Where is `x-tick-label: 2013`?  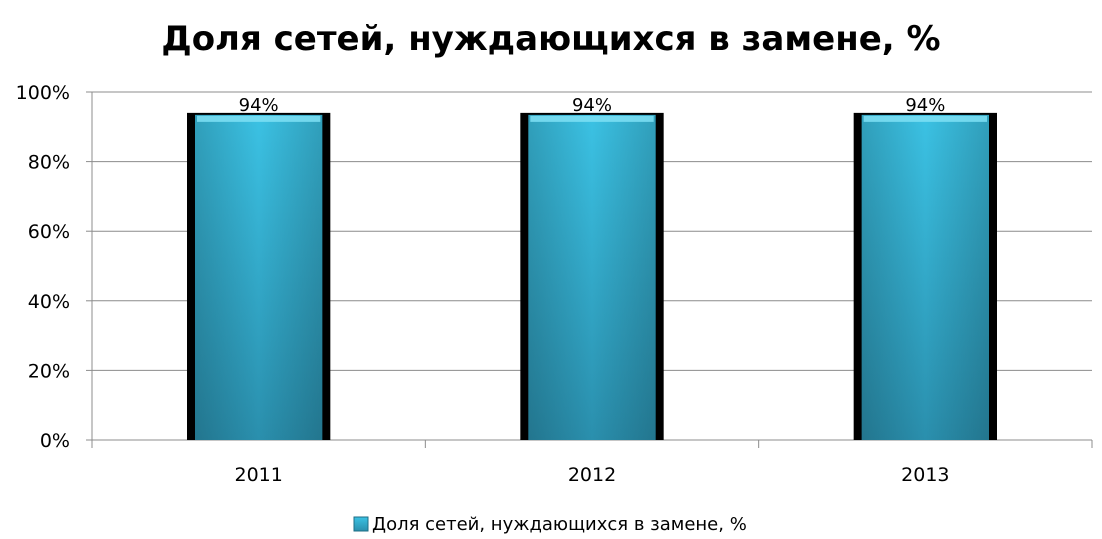
x-tick-label: 2013 is located at coordinates (925, 475).